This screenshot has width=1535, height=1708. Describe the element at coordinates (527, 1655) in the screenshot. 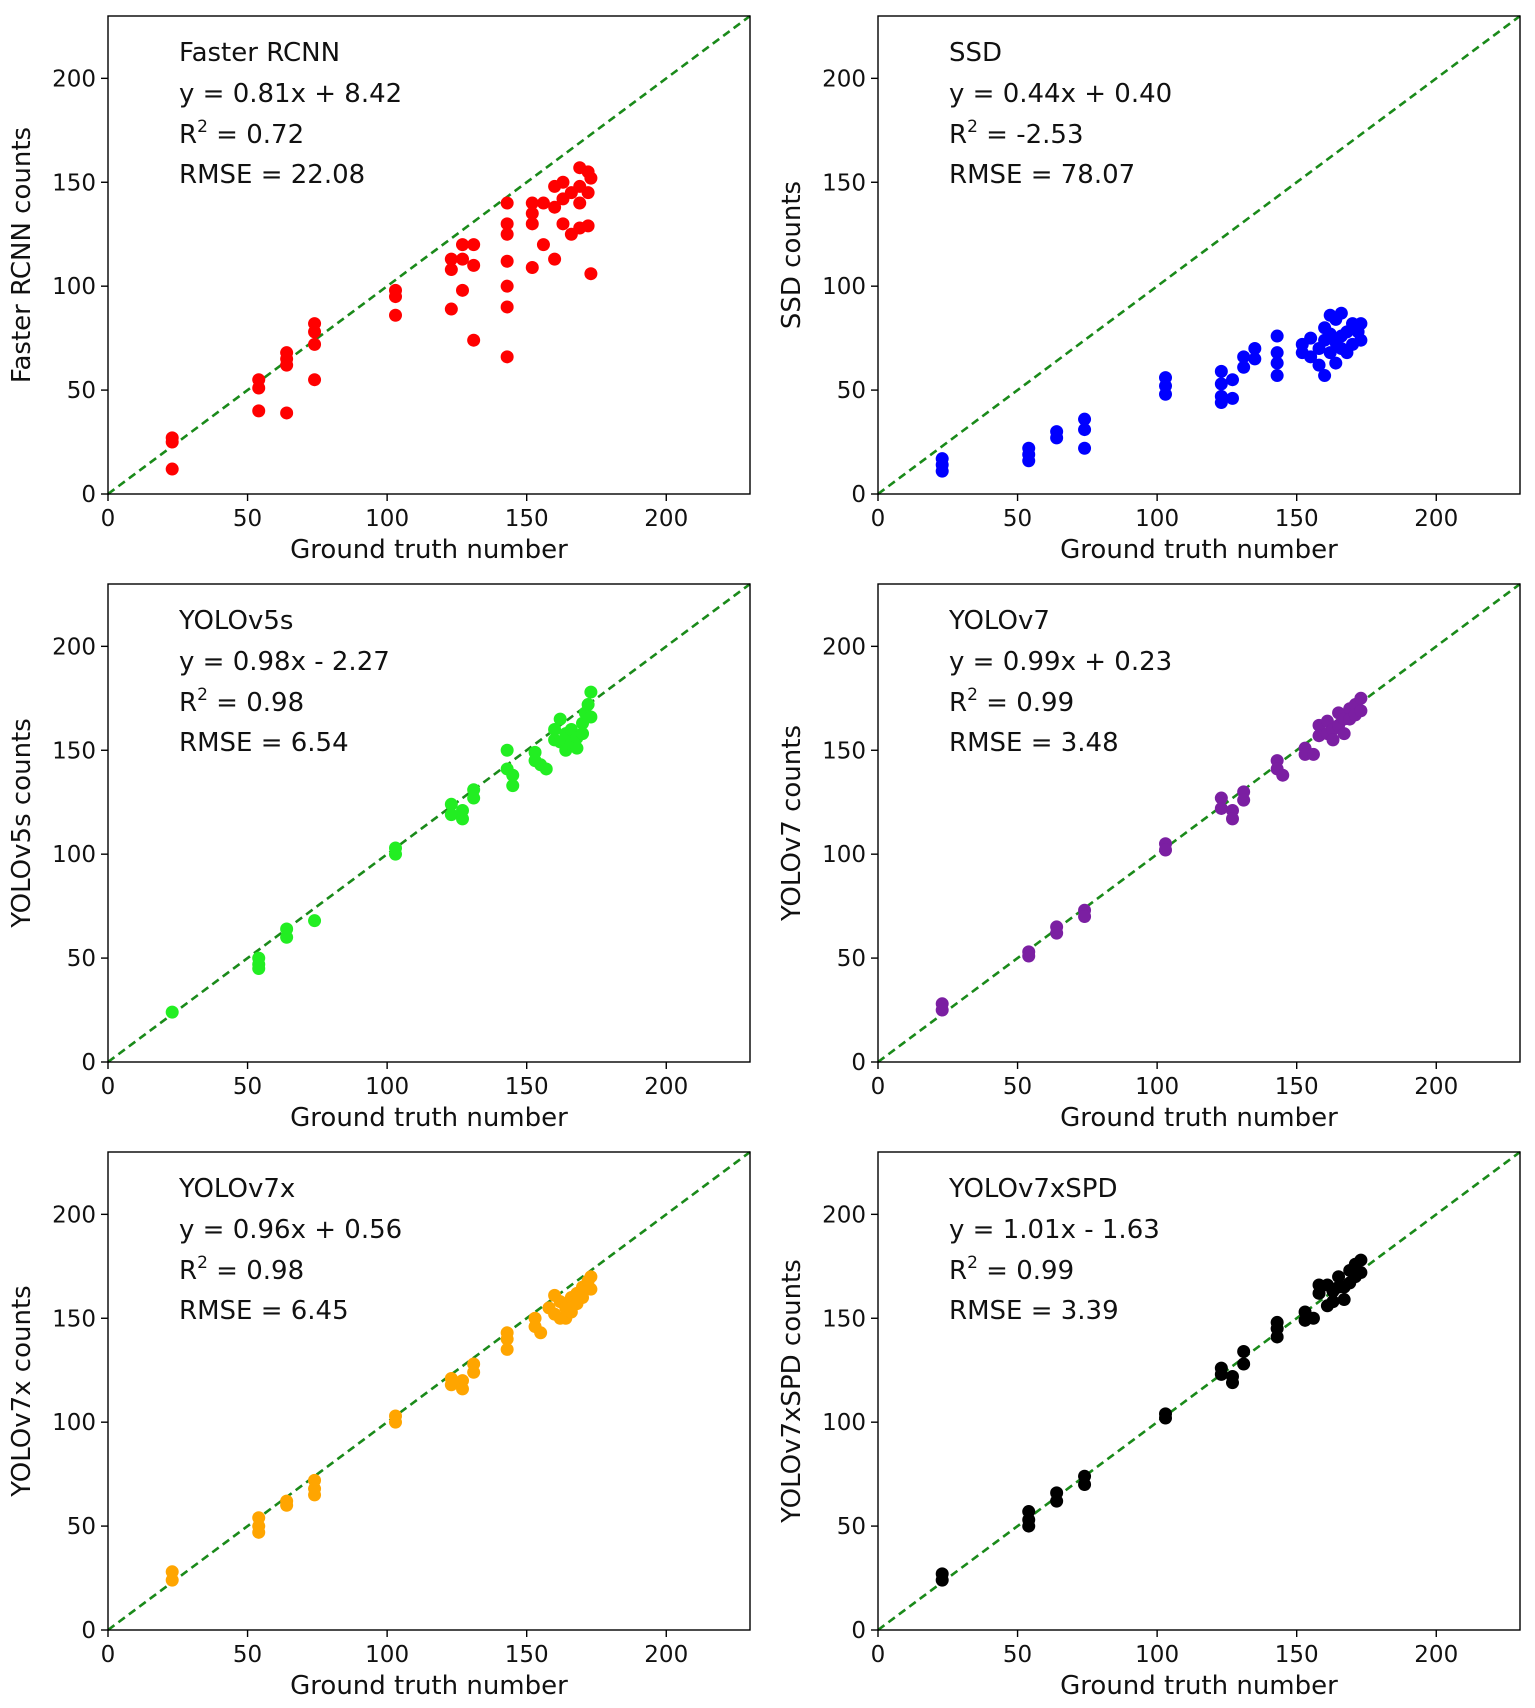

I see `panel-5-xtick-label-4: 150` at that location.